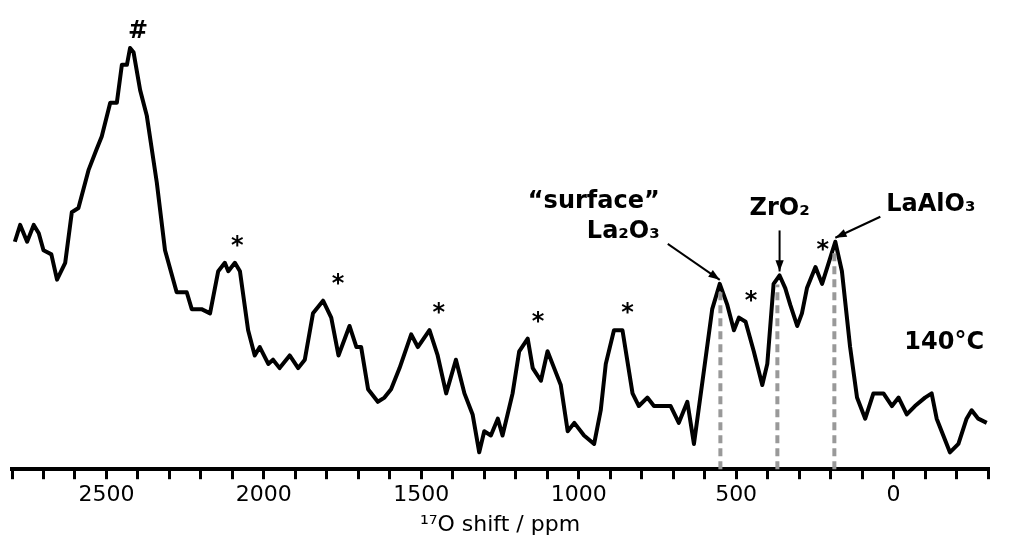 The width and height of the screenshot is (1028, 547). Describe the element at coordinates (893, 494) in the screenshot. I see `x-tick-label: 0` at that location.